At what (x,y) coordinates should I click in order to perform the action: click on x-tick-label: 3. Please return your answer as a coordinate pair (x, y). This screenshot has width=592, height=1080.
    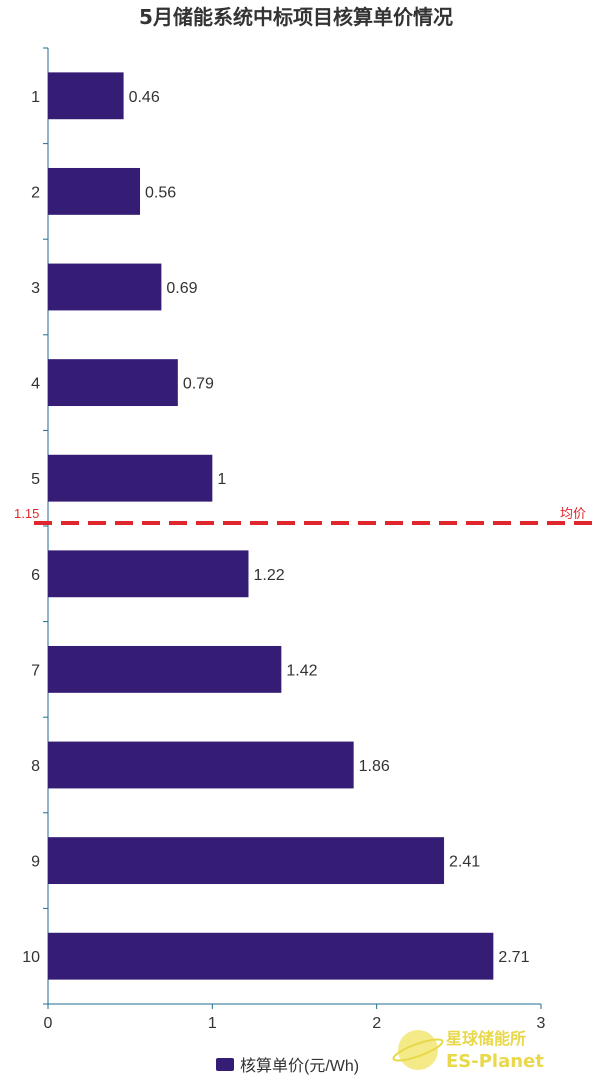
    Looking at the image, I should click on (541, 1023).